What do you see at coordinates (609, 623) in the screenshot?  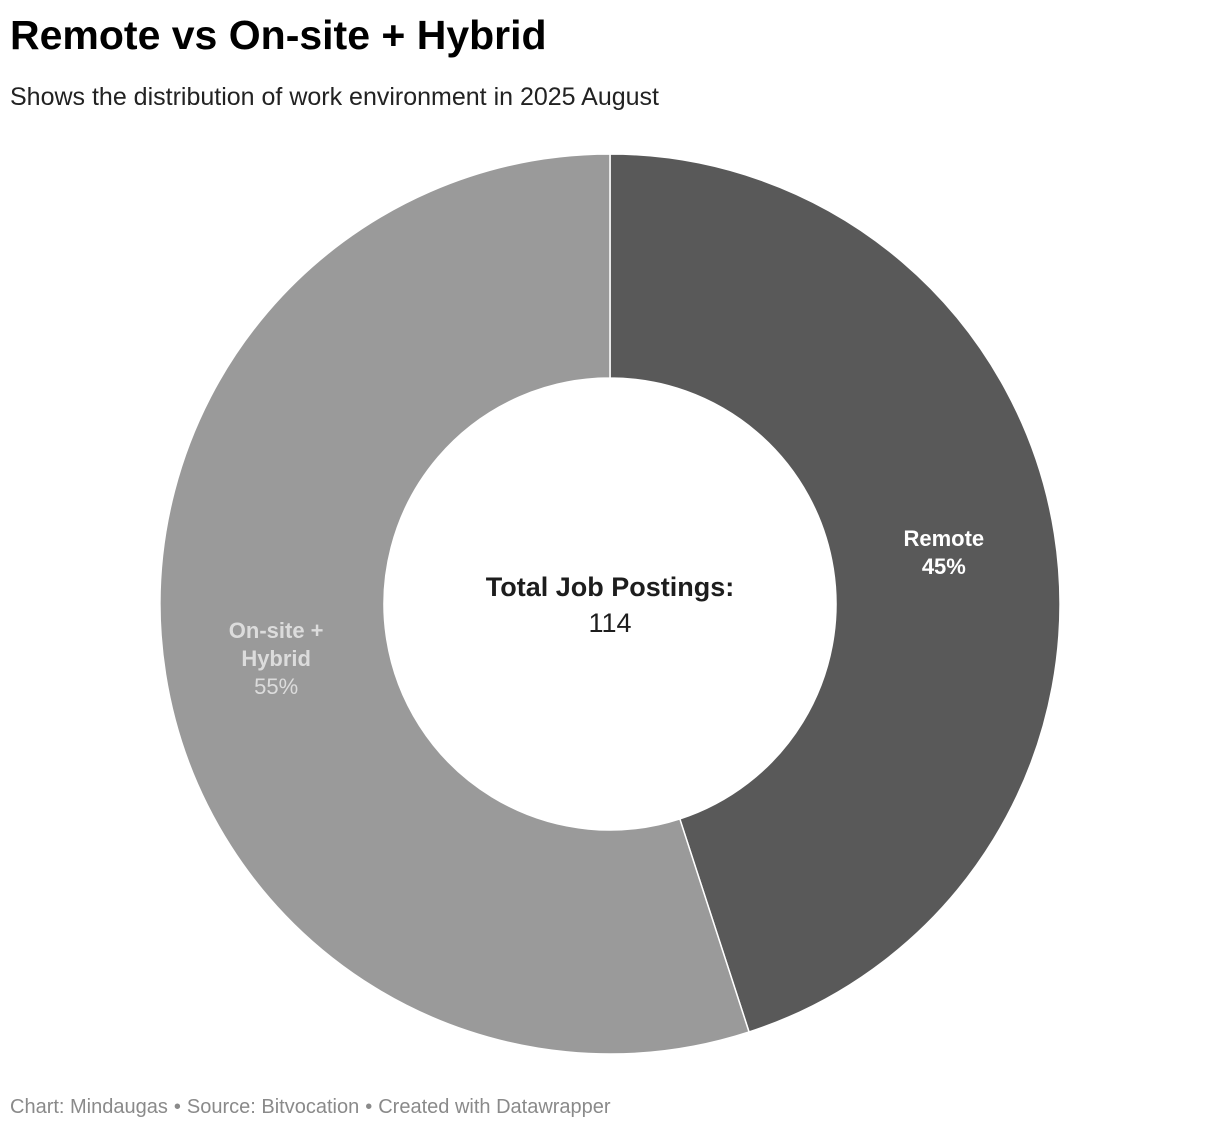 I see `center-value: 114` at bounding box center [609, 623].